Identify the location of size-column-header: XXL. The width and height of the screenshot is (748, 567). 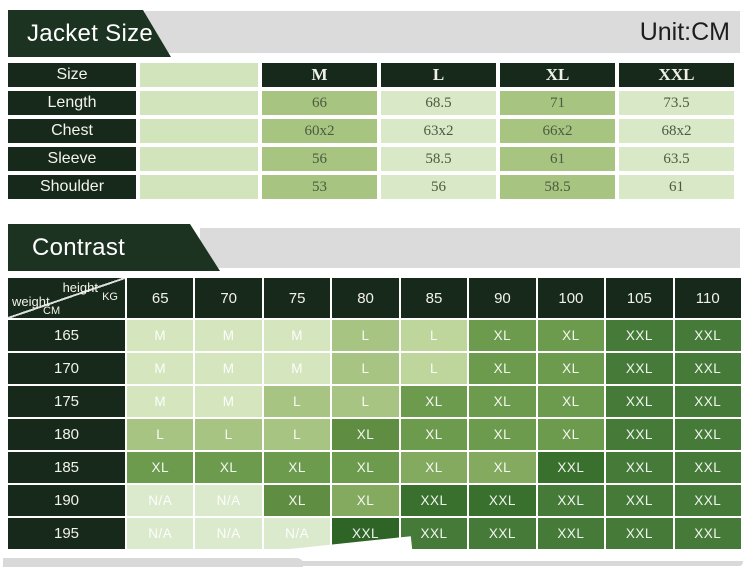
(676, 75).